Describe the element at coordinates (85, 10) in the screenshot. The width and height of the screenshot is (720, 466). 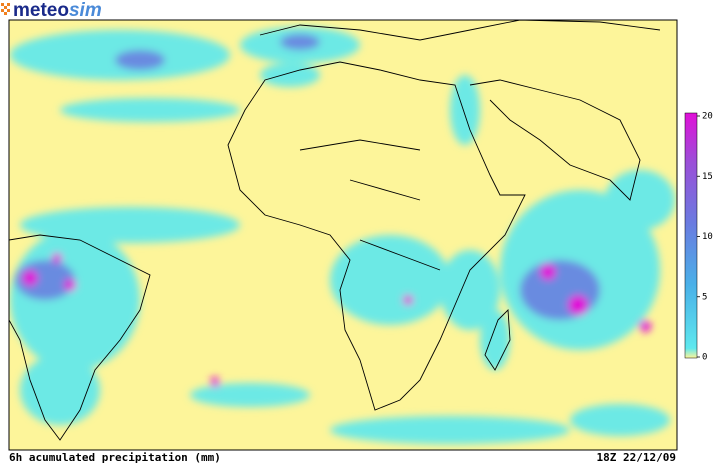
I see `logo-sim: sim` at that location.